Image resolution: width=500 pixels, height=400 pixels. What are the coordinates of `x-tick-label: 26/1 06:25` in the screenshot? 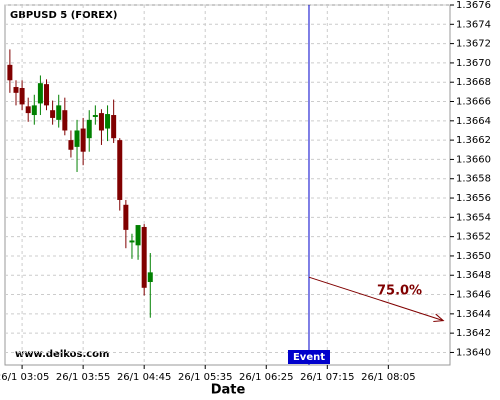 It's located at (266, 377).